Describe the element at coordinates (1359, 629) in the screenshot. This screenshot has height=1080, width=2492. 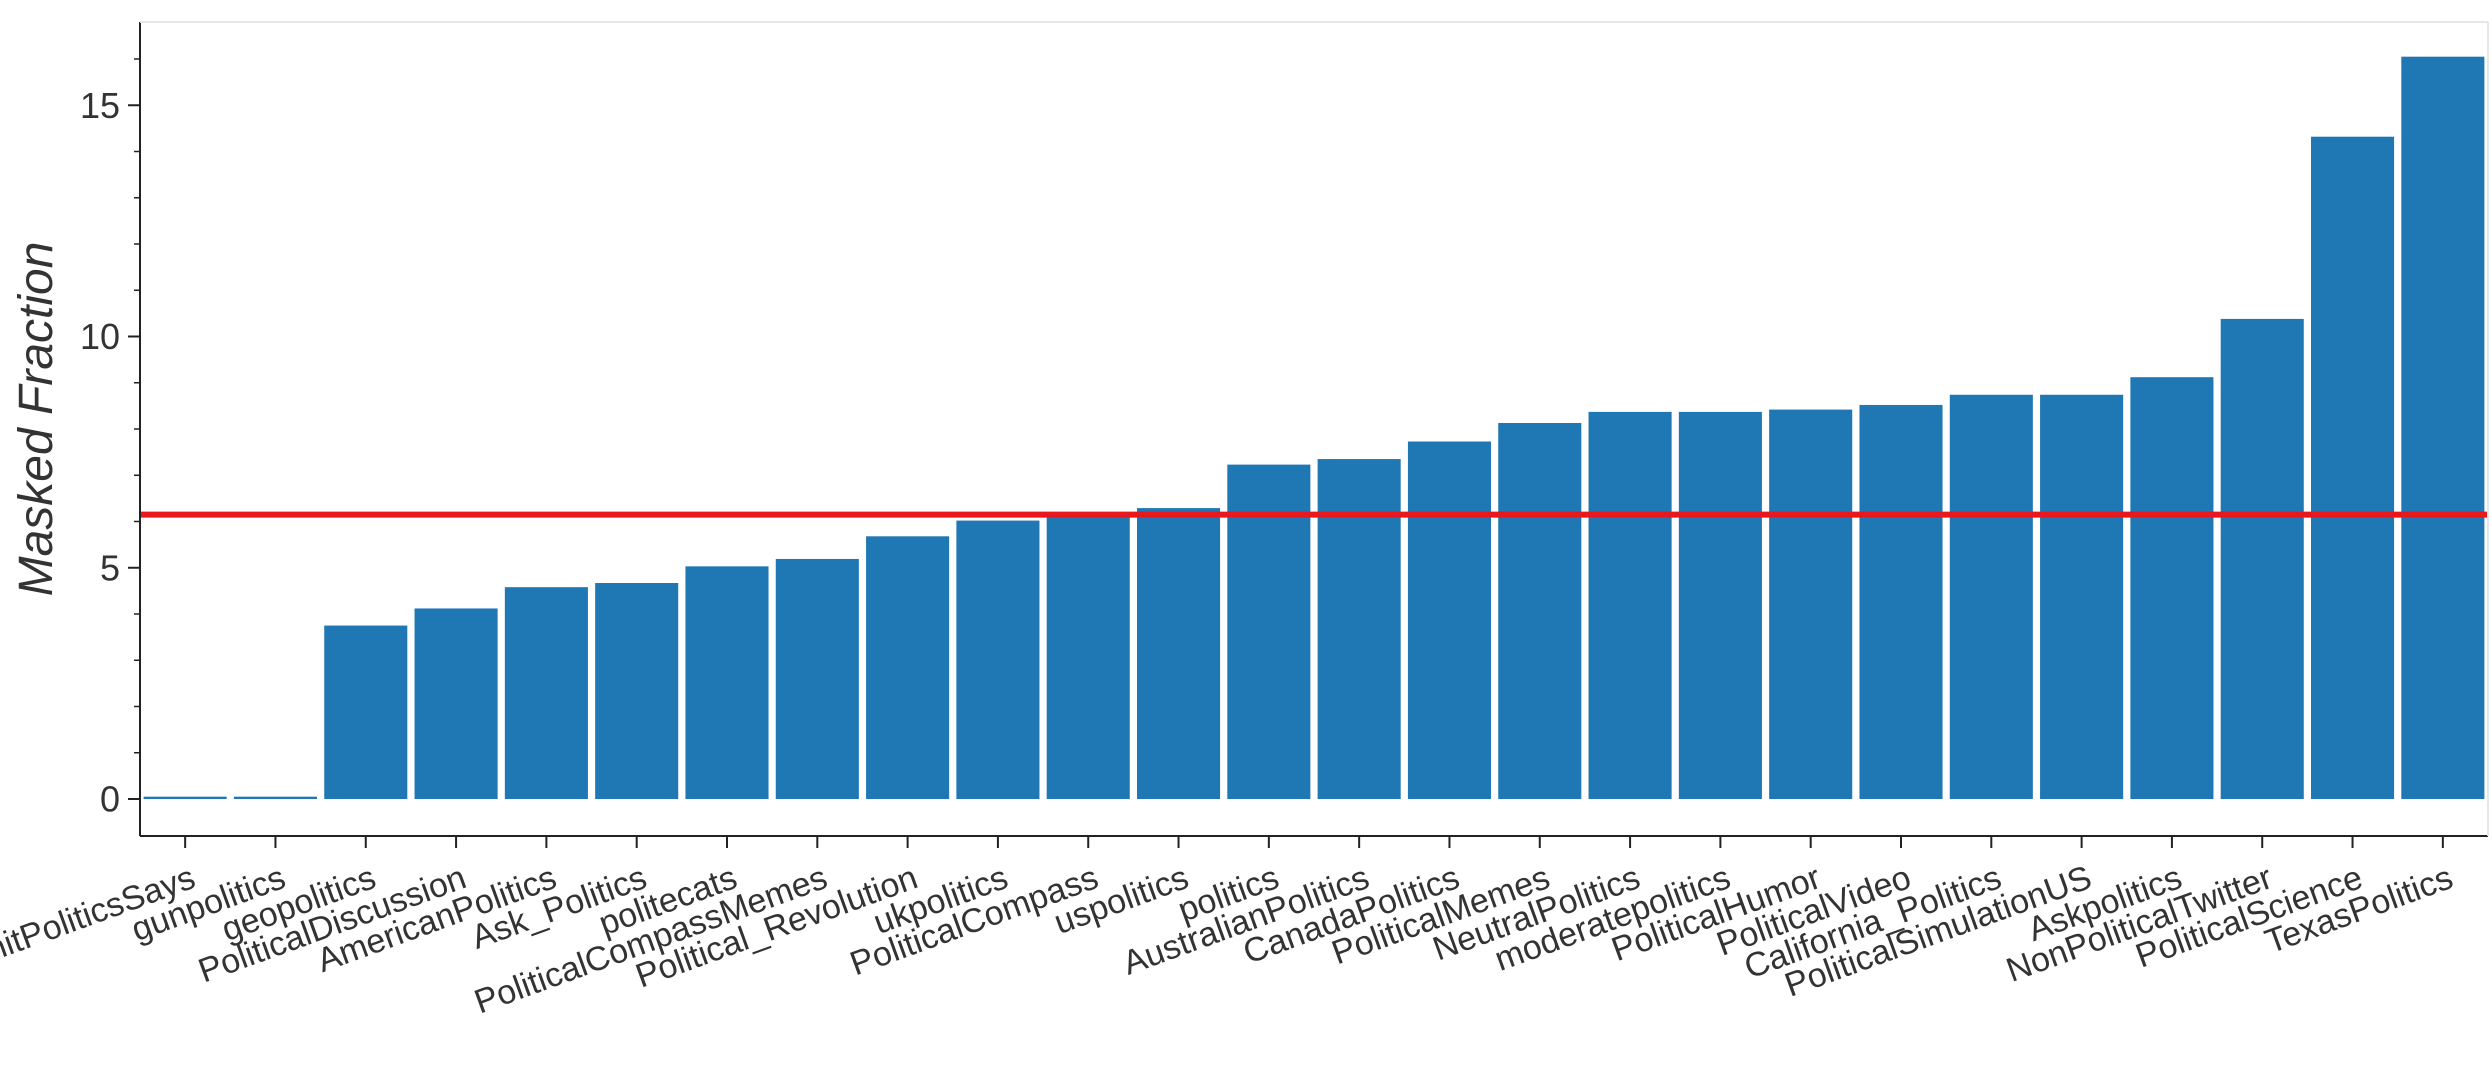
I see `bar-AustralianPolitics` at that location.